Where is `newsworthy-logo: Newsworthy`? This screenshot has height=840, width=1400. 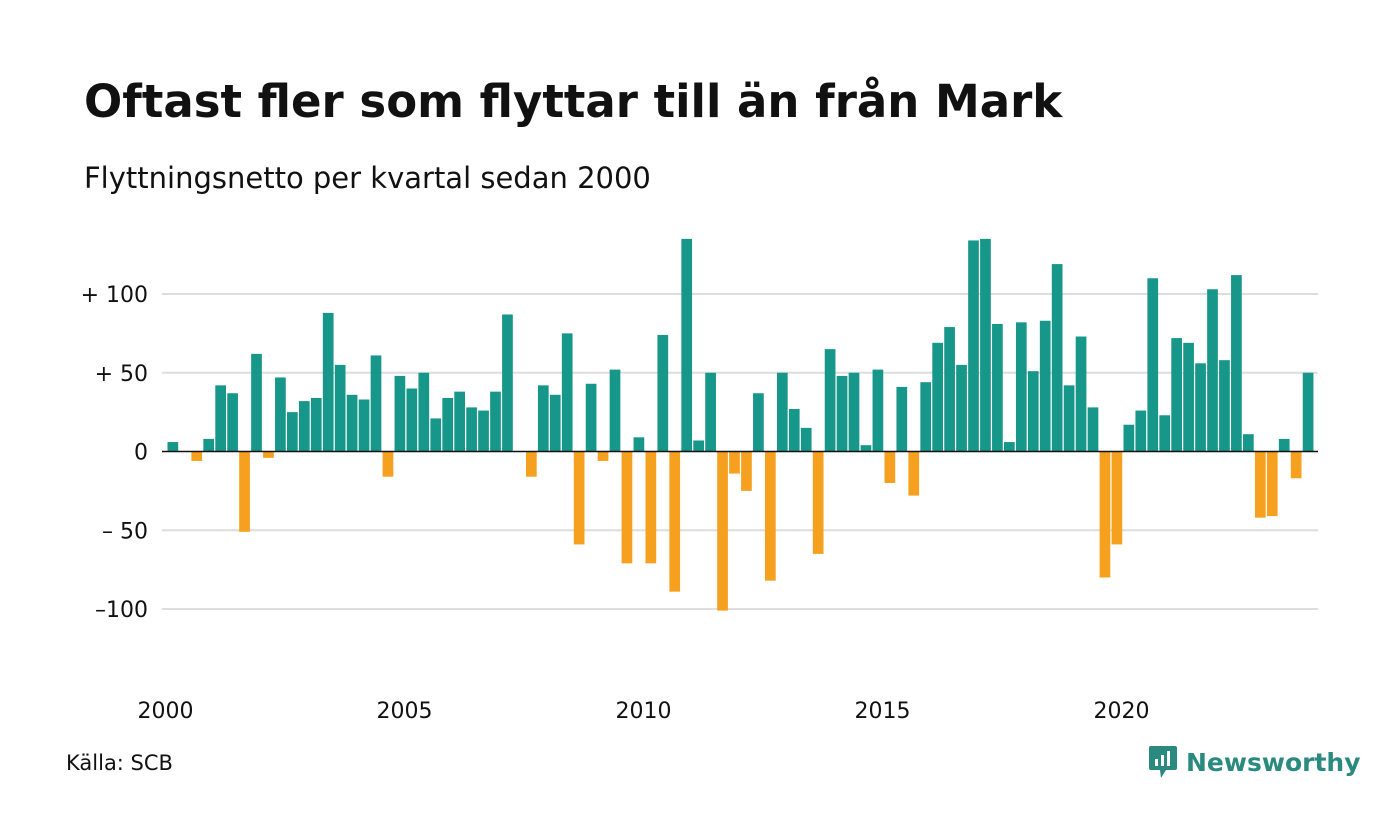 newsworthy-logo: Newsworthy is located at coordinates (1254, 762).